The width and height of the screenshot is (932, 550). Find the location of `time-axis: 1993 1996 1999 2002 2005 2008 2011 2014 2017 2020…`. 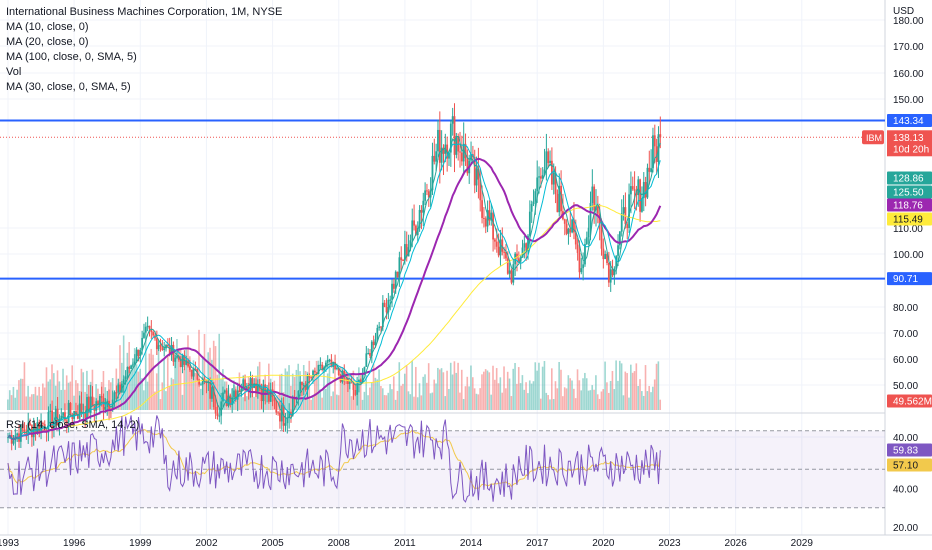

time-axis: 1993 1996 1999 2002 2005 2008 2011 2014 2017 2020… is located at coordinates (406, 543).